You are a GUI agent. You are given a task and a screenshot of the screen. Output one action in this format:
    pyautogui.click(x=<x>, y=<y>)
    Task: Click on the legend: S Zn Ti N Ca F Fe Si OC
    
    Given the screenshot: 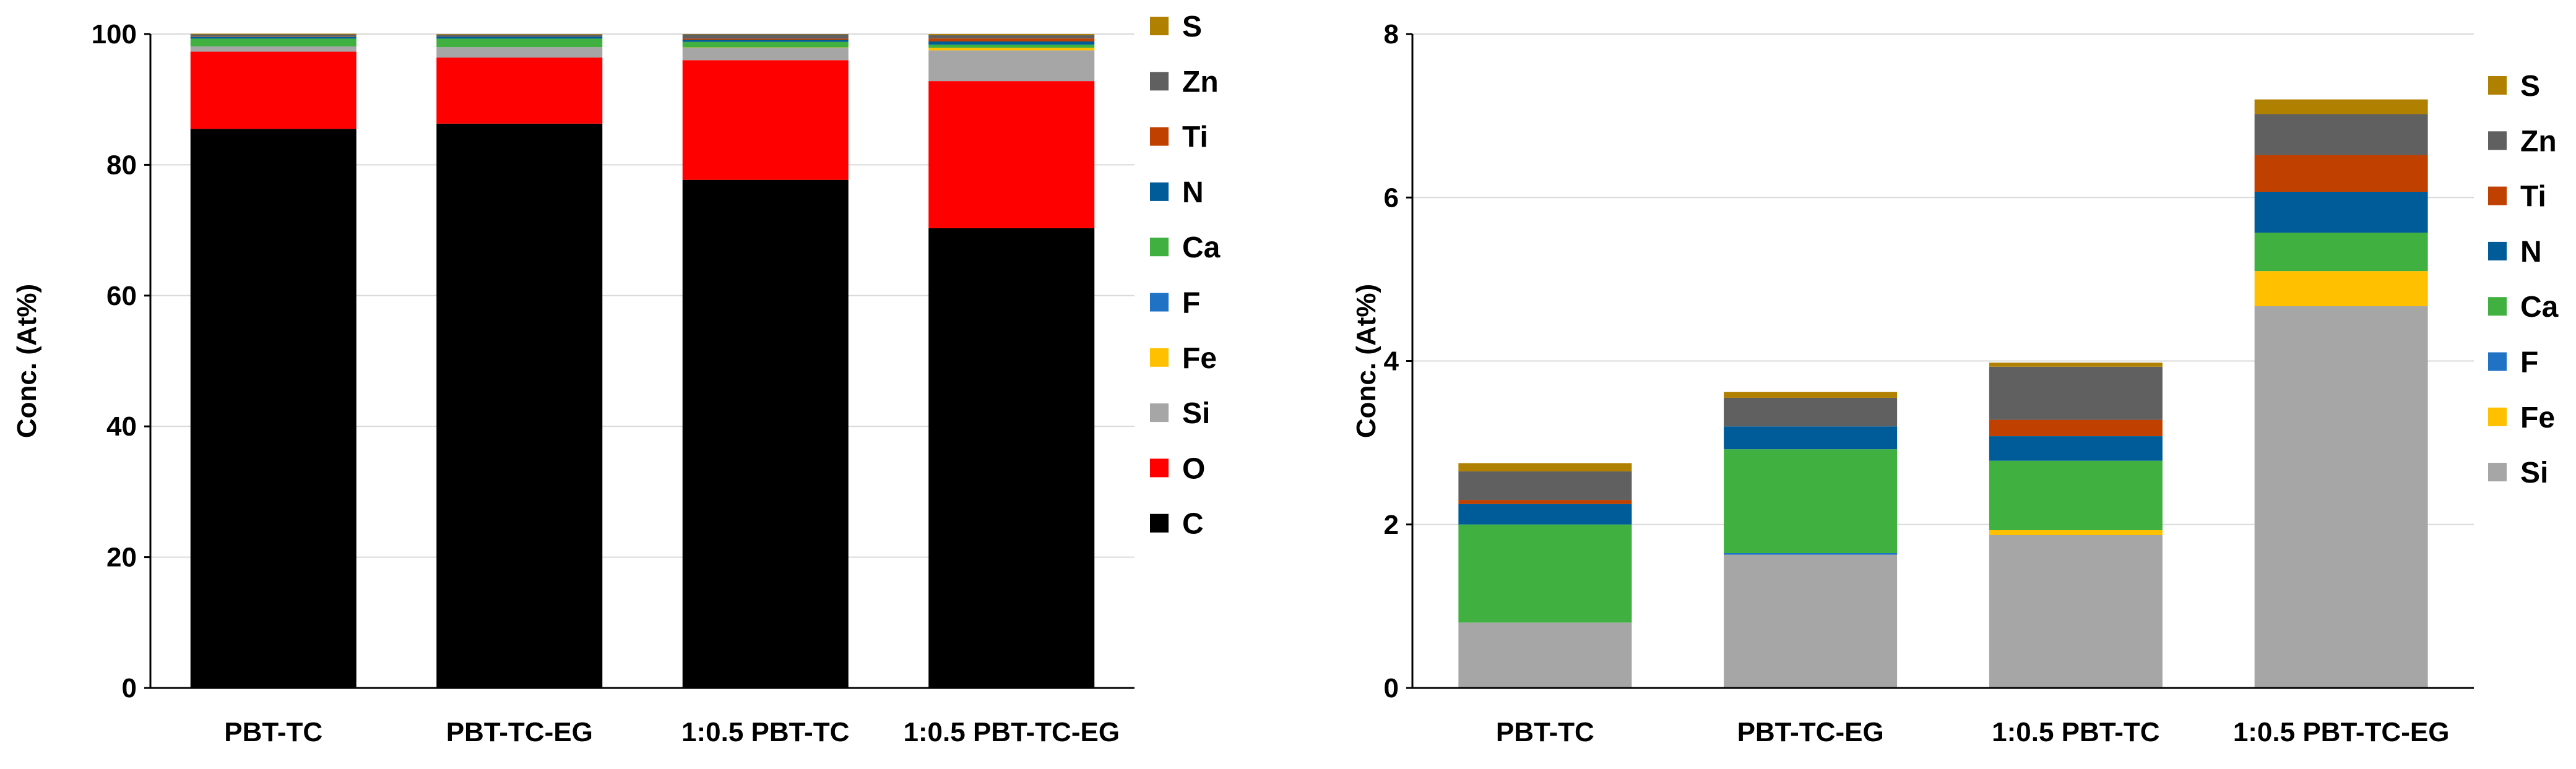 What is the action you would take?
    pyautogui.click(x=1185, y=276)
    